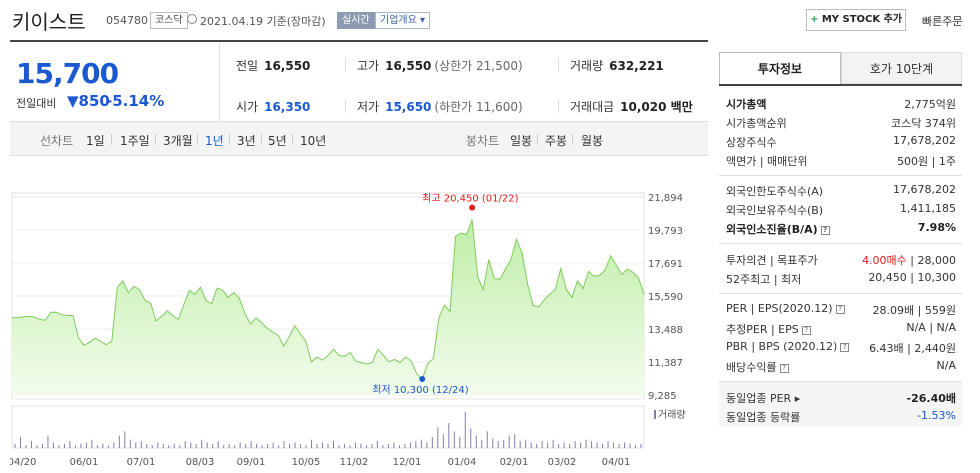 Image resolution: width=980 pixels, height=473 pixels. What do you see at coordinates (592, 141) in the screenshot?
I see `candle-monthly: 월봉` at bounding box center [592, 141].